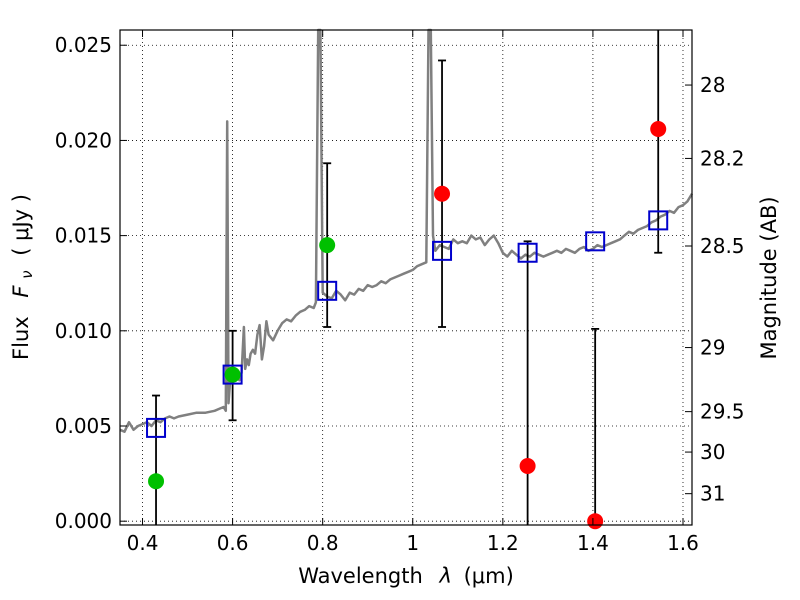  Describe the element at coordinates (722, 412) in the screenshot. I see `y2-tick-label: 29.5` at that location.